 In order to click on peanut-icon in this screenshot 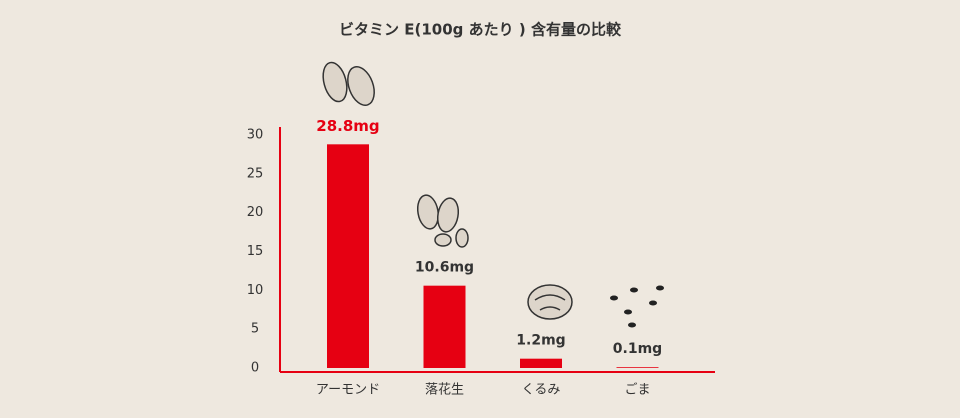, I will do `click(442, 221)`.